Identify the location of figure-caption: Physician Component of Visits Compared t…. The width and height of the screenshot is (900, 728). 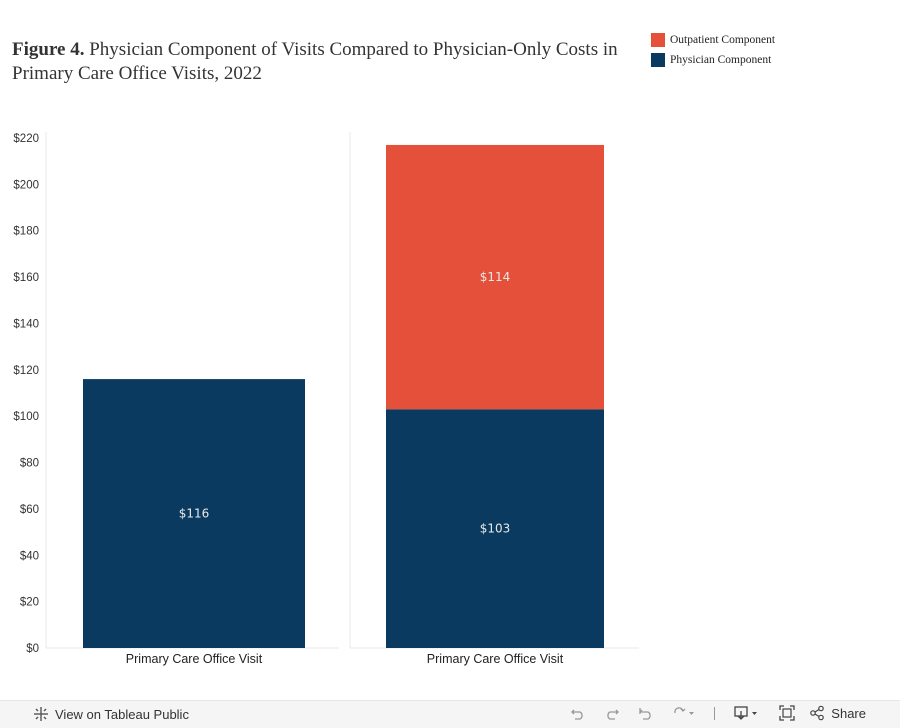
(315, 61).